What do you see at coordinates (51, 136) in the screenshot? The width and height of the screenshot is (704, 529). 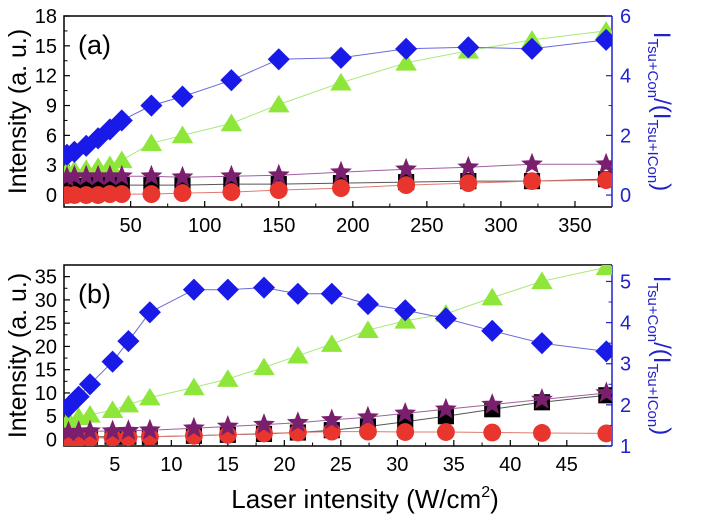 I see `y-tick-label: 6` at bounding box center [51, 136].